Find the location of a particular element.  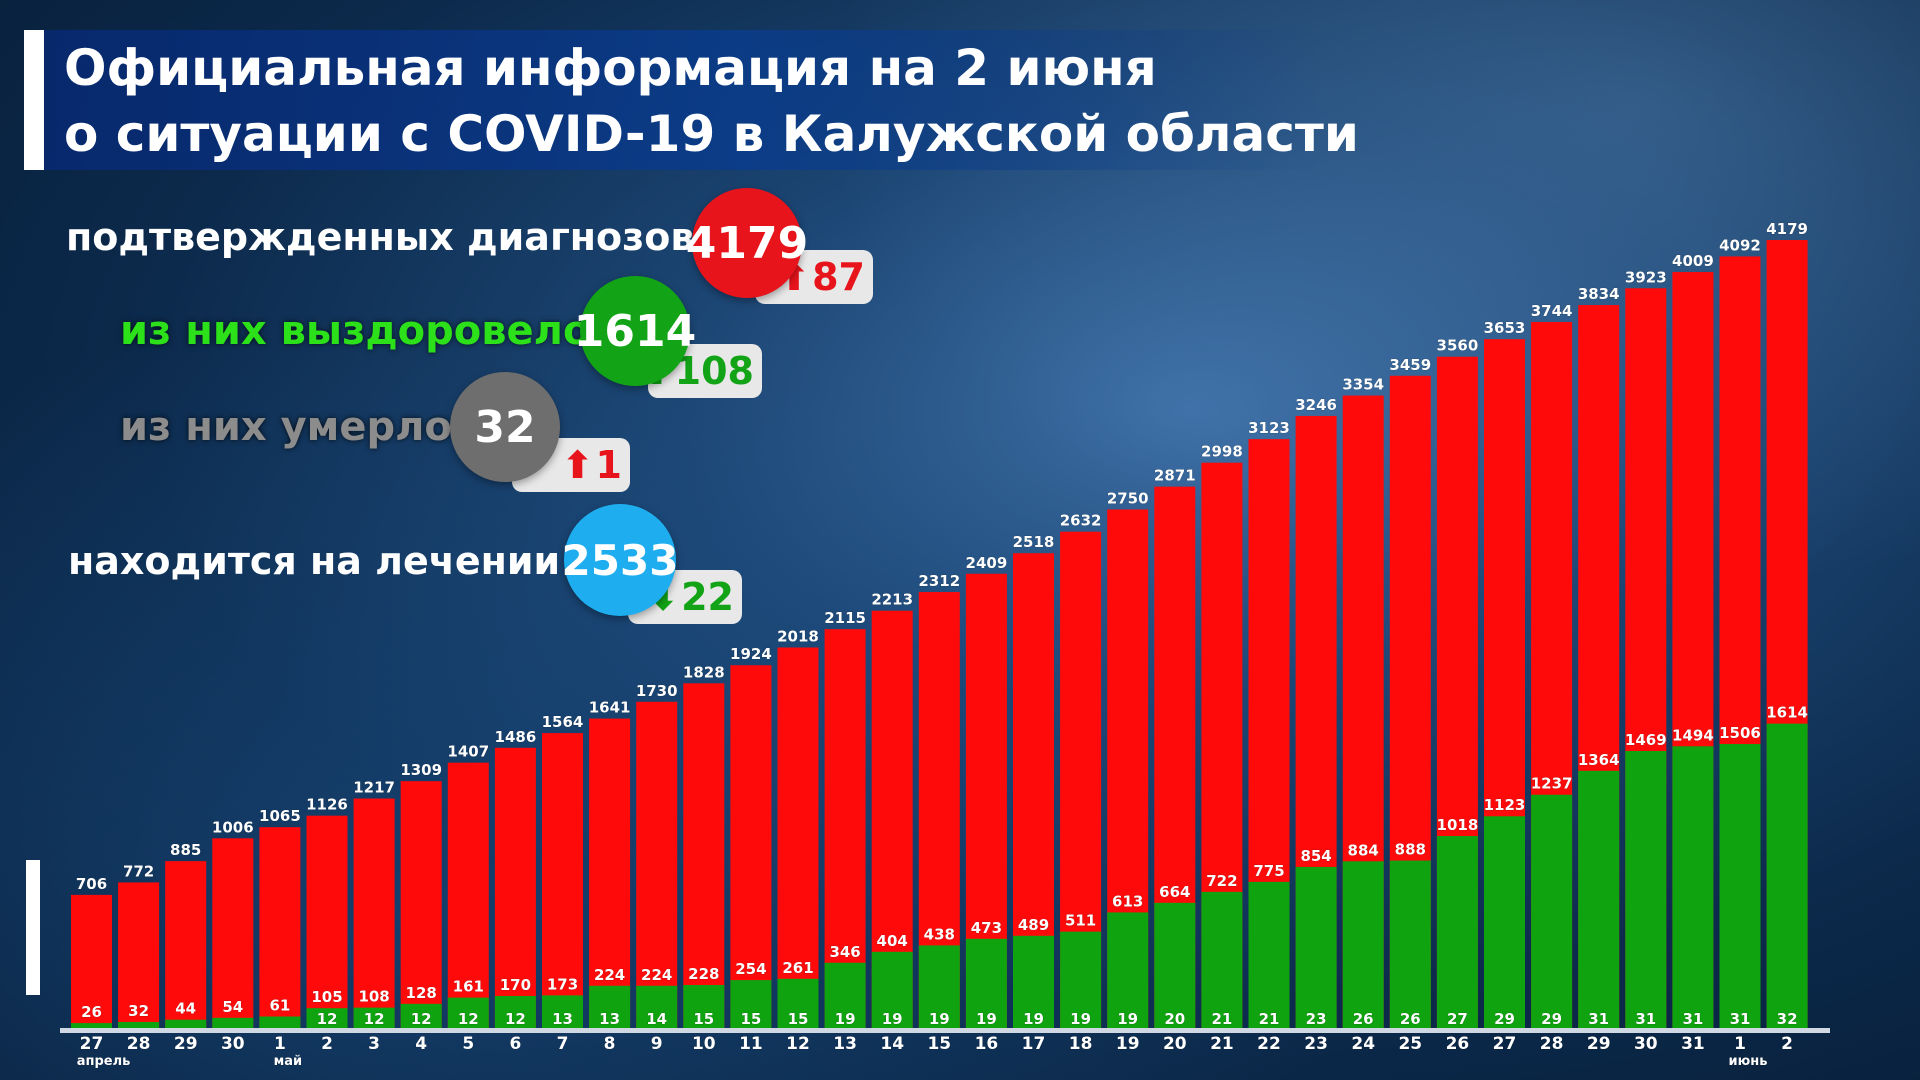

data-label-recovered: 161 is located at coordinates (468, 987).